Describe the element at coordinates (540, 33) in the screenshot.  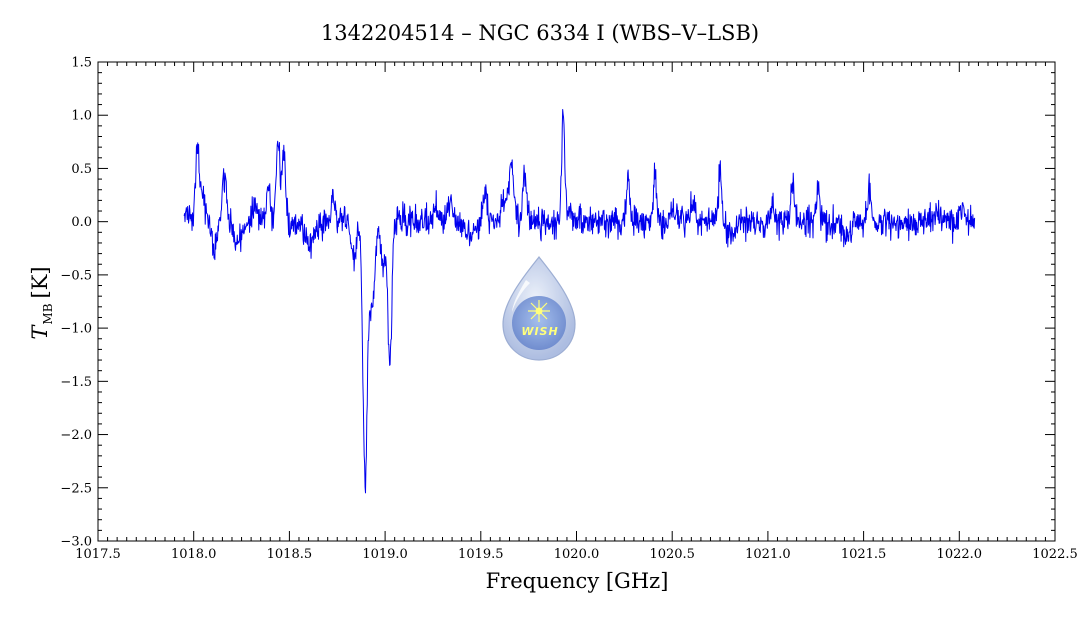
I see `chart-title: 1342204514 – NGC 6334 I (WBS–V–LSB)` at that location.